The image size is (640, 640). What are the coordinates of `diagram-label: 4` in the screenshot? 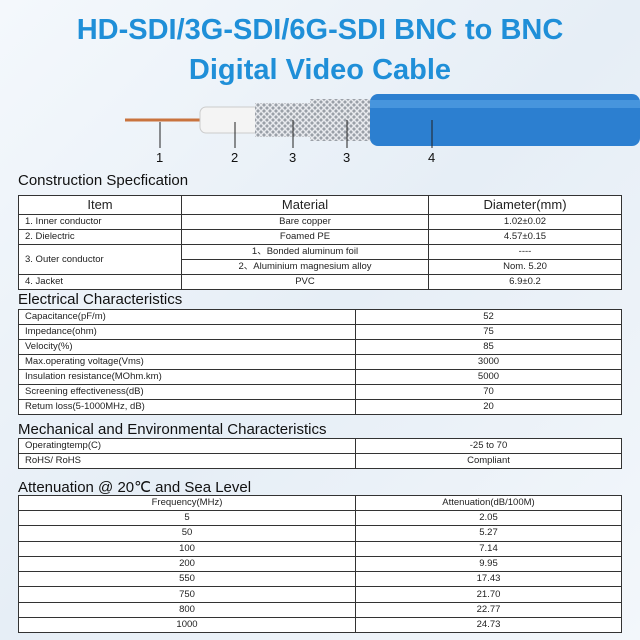 It's located at (432, 157).